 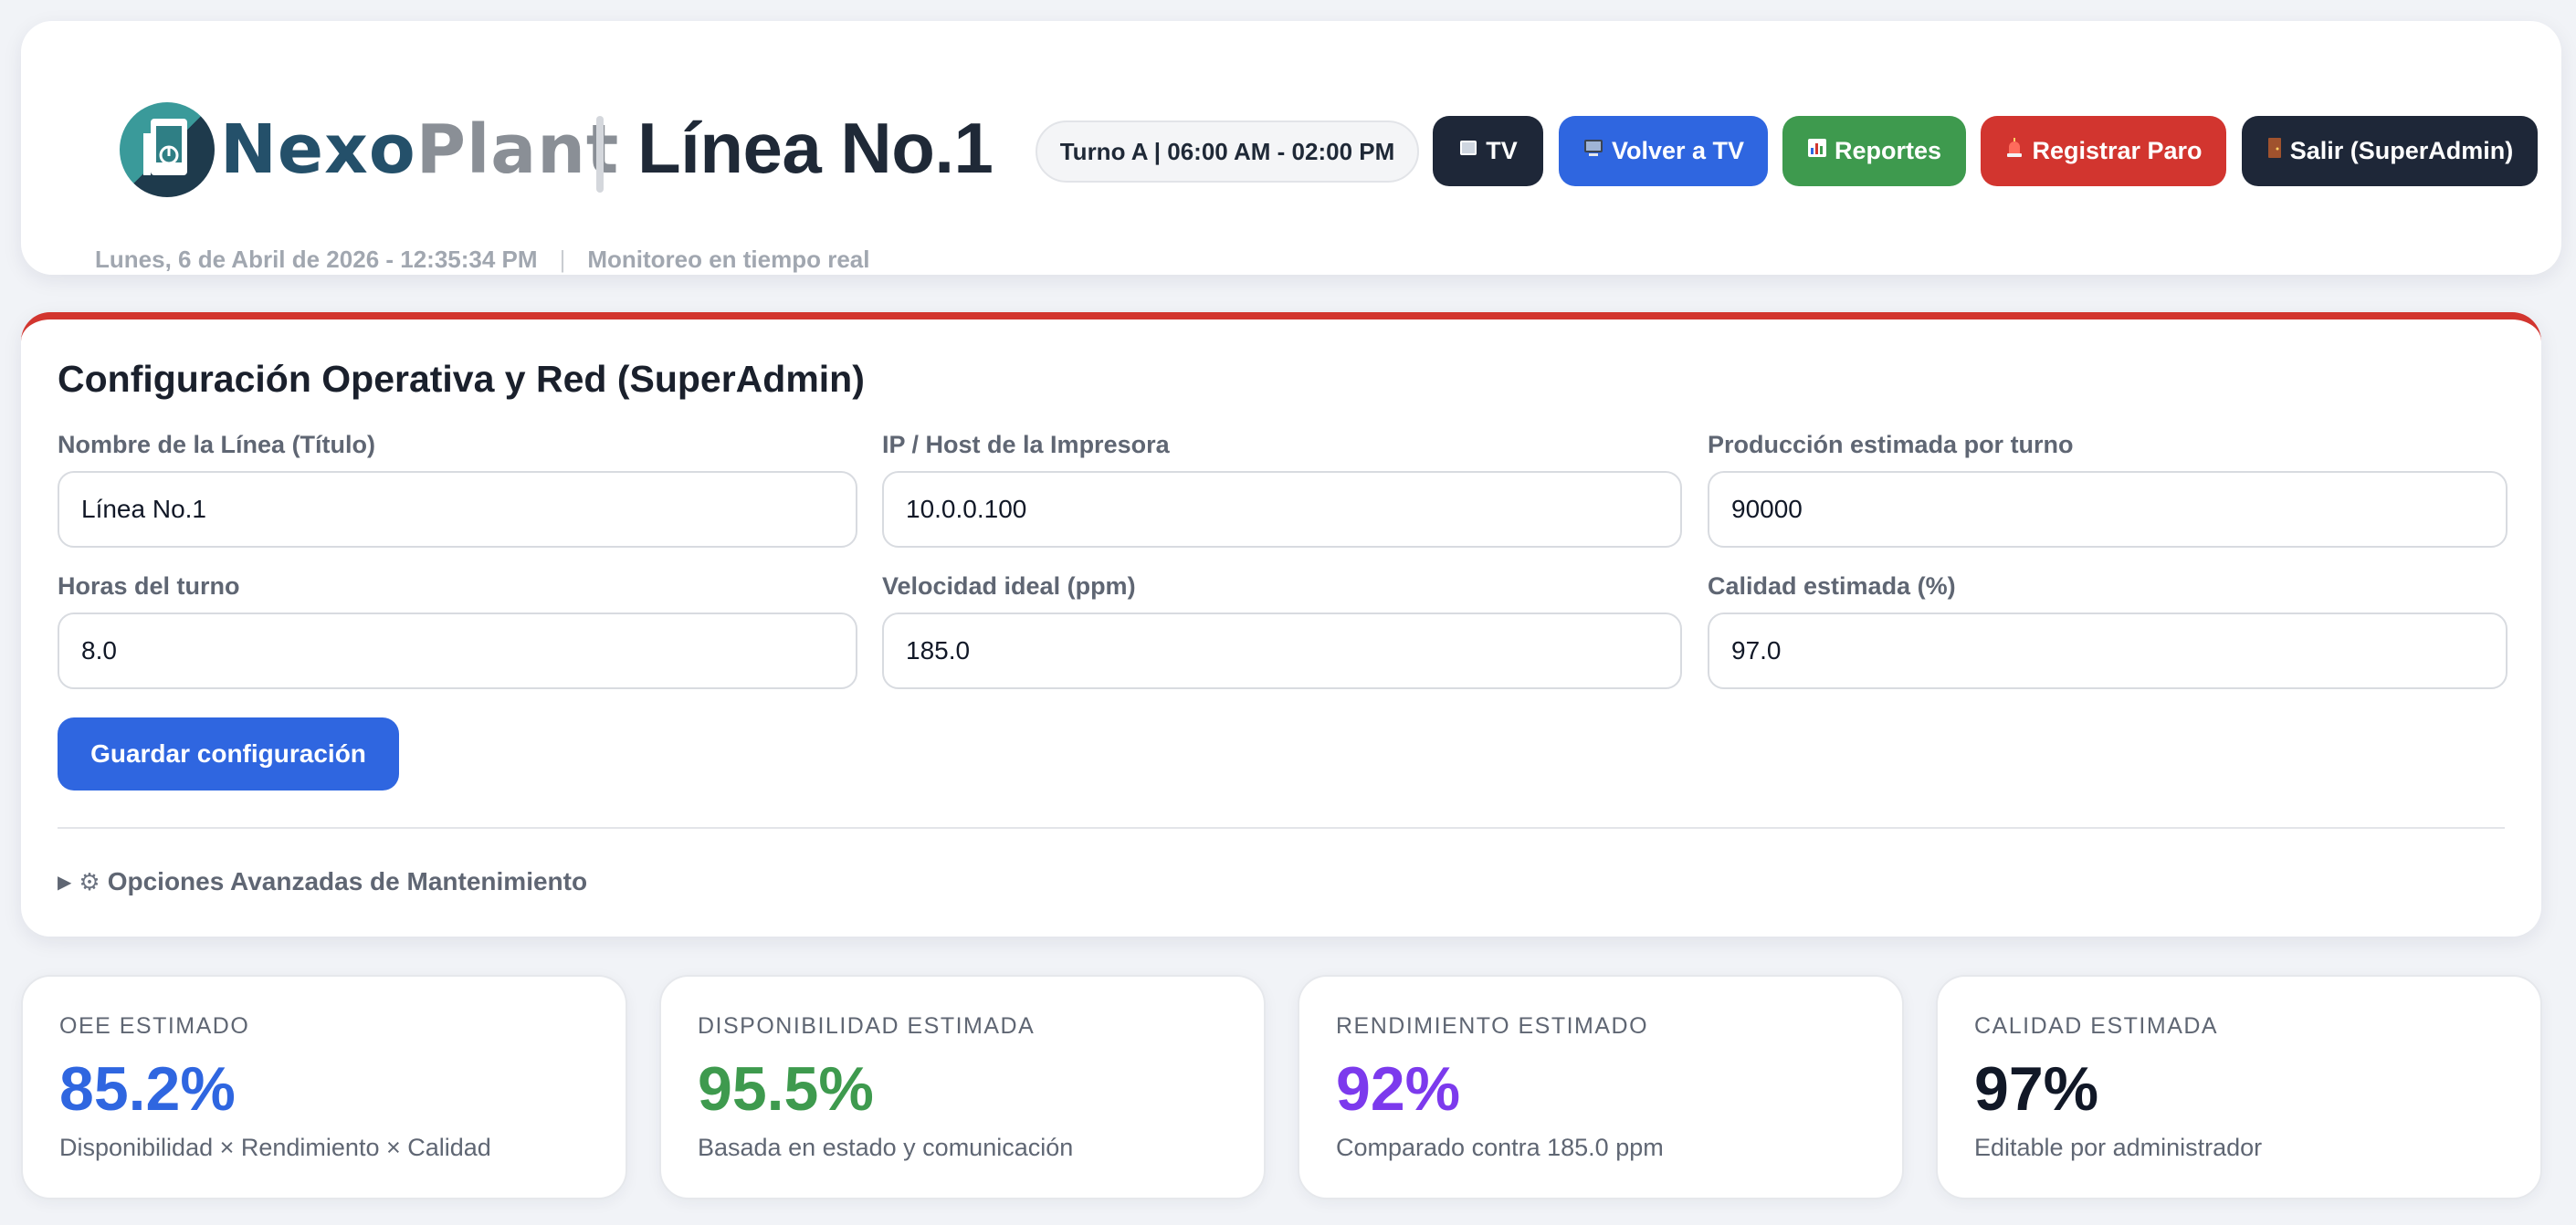 I want to click on kpi-value: 95.5%, so click(x=786, y=1089).